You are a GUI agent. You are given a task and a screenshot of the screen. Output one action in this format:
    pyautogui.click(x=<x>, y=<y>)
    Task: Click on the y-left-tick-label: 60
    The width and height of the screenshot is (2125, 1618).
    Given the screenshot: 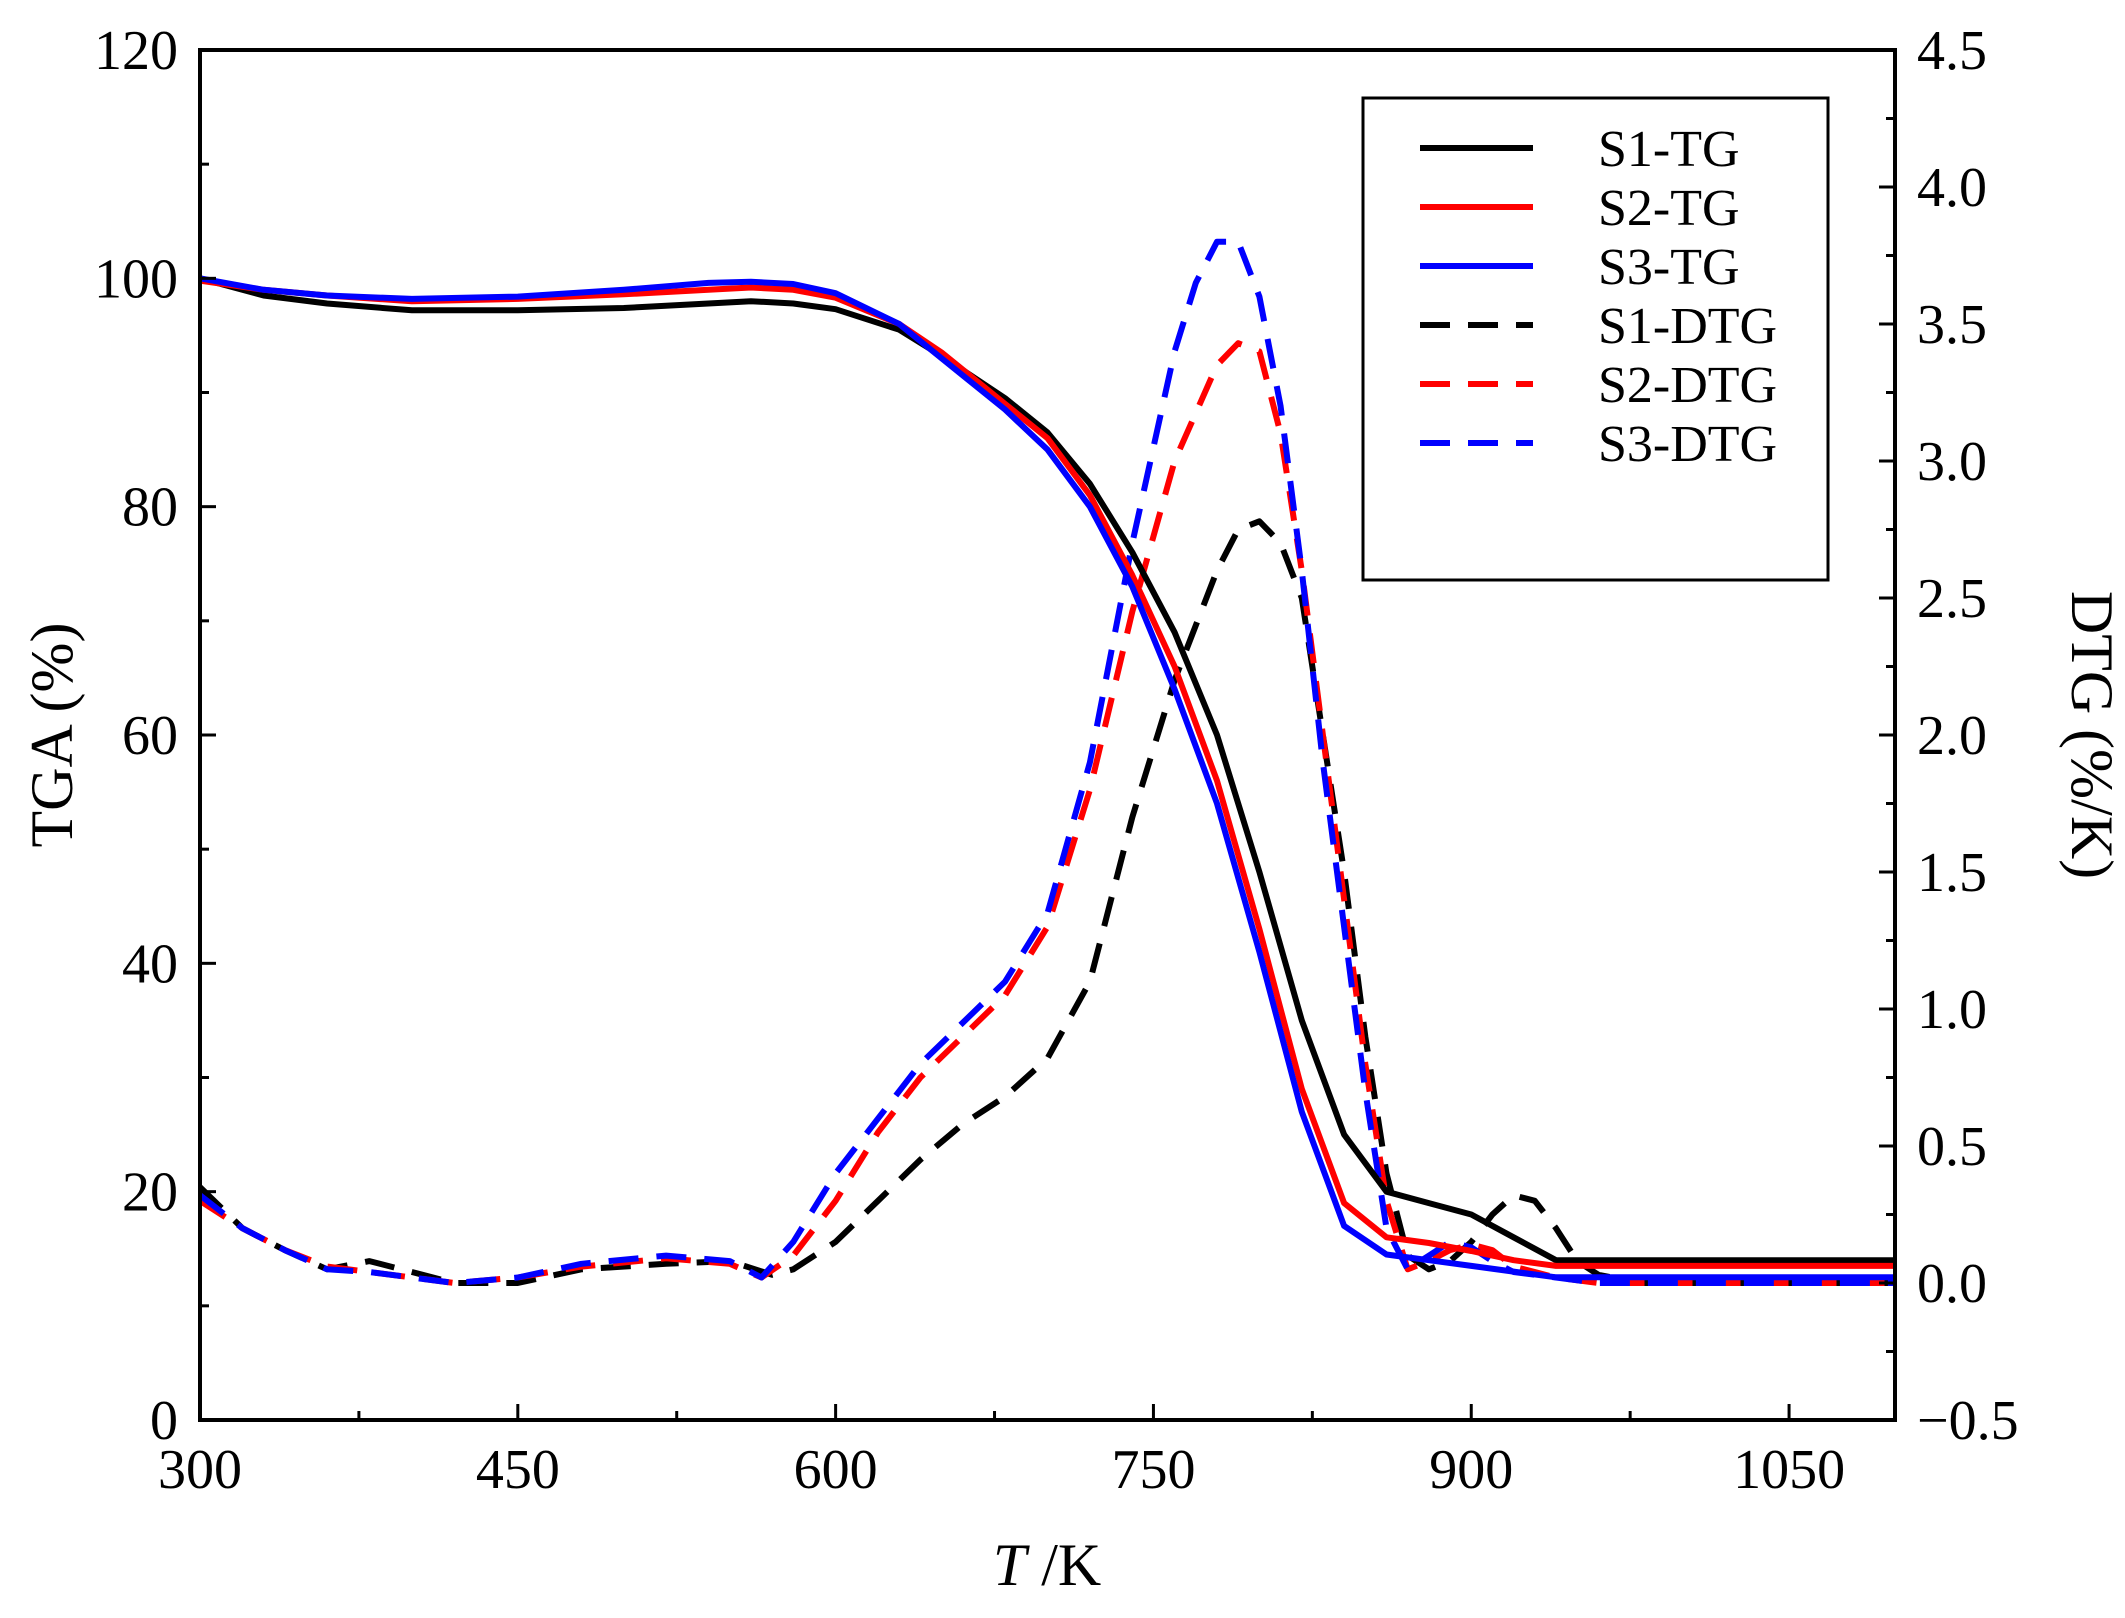 What is the action you would take?
    pyautogui.click(x=150, y=736)
    